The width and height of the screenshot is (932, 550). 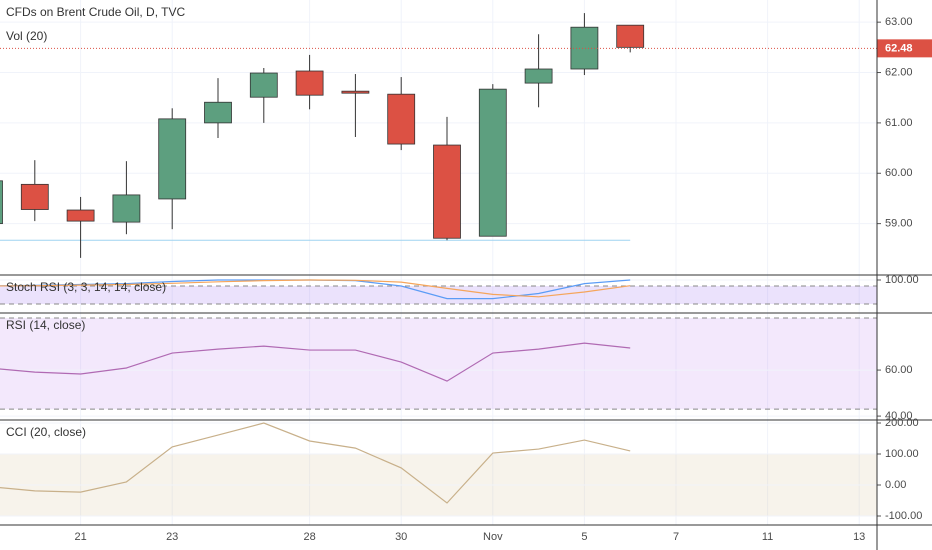 I want to click on x-tick-label: 21, so click(x=80, y=537).